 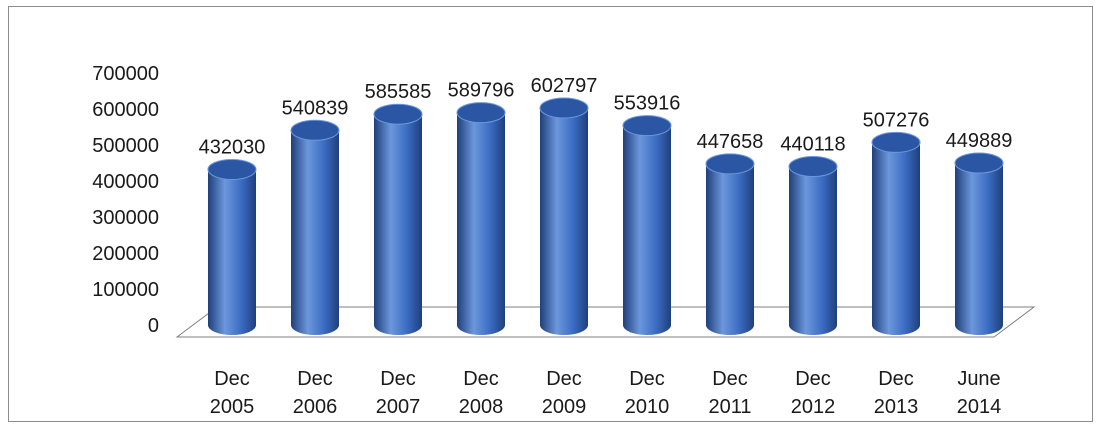 What do you see at coordinates (153, 326) in the screenshot?
I see `y-tick-label: 0` at bounding box center [153, 326].